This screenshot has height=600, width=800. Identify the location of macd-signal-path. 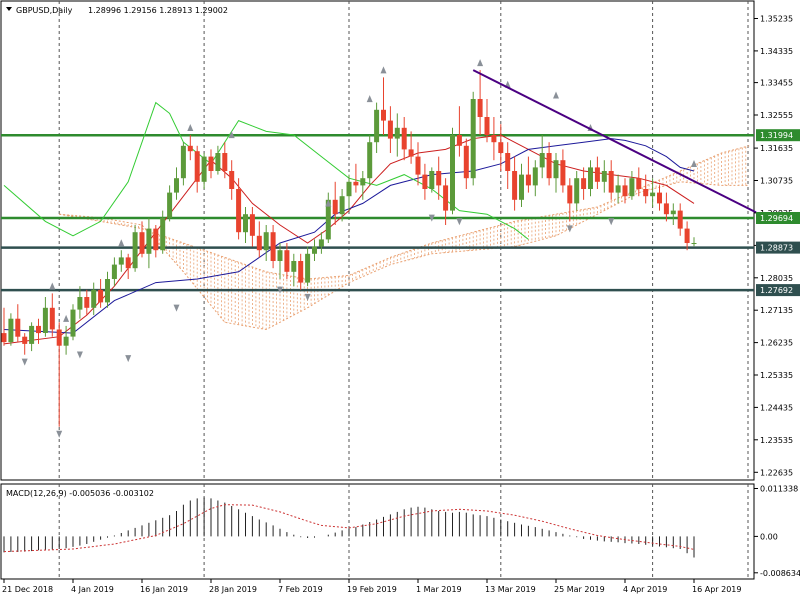
(349, 528).